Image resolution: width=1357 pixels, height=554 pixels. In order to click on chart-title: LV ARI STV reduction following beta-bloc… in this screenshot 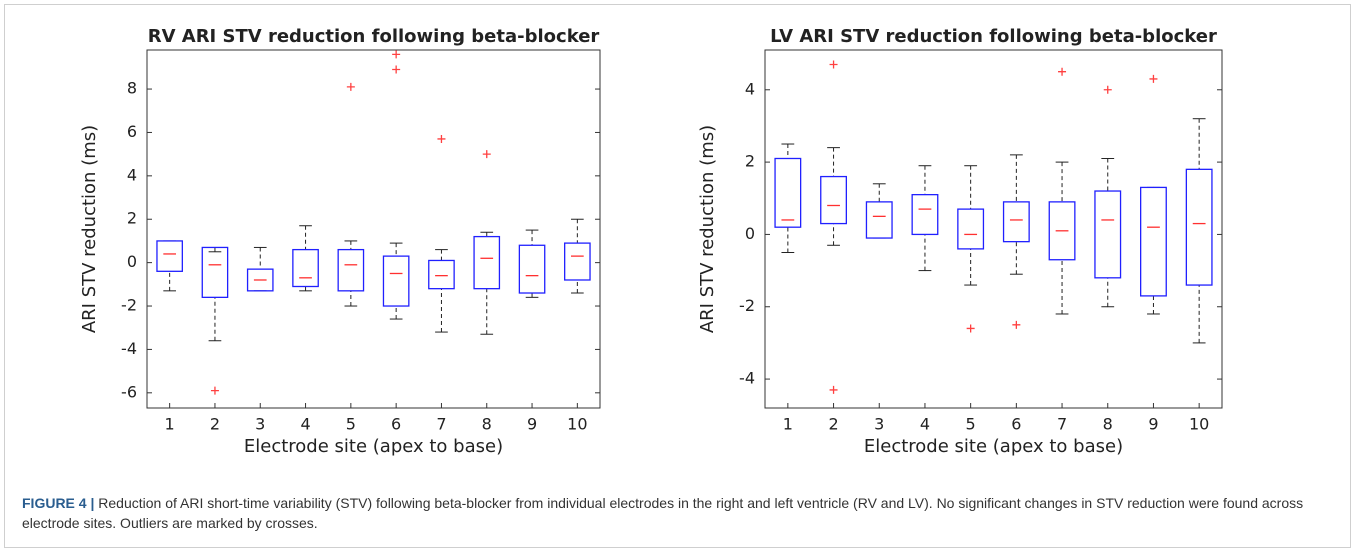, I will do `click(993, 36)`.